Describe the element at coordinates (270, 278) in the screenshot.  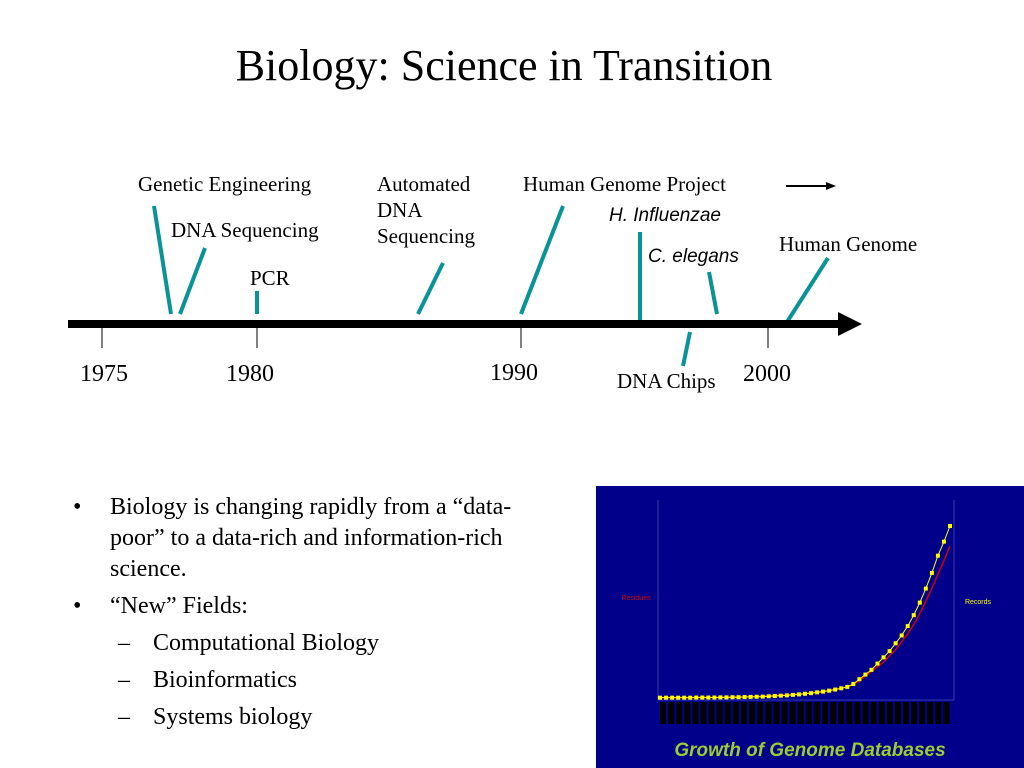
I see `label-pcr: PCR` at that location.